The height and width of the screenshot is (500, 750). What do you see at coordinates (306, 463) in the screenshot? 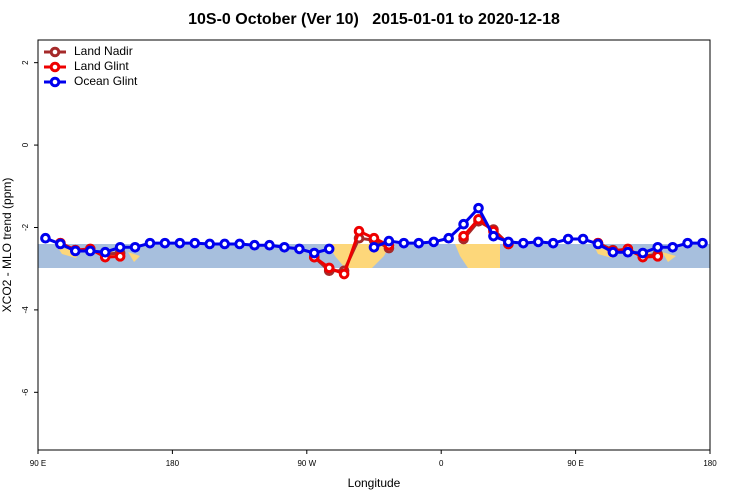
I see `x-tick-label: 90 W` at bounding box center [306, 463].